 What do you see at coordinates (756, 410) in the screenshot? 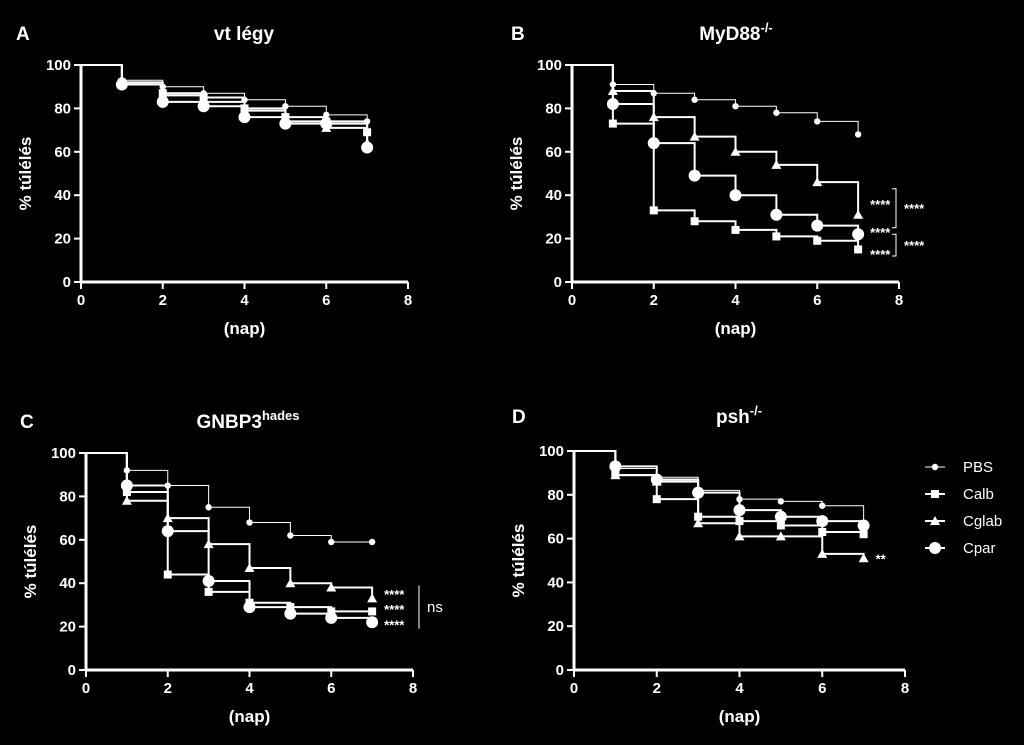
I see `panel-title-superscript: -/-` at bounding box center [756, 410].